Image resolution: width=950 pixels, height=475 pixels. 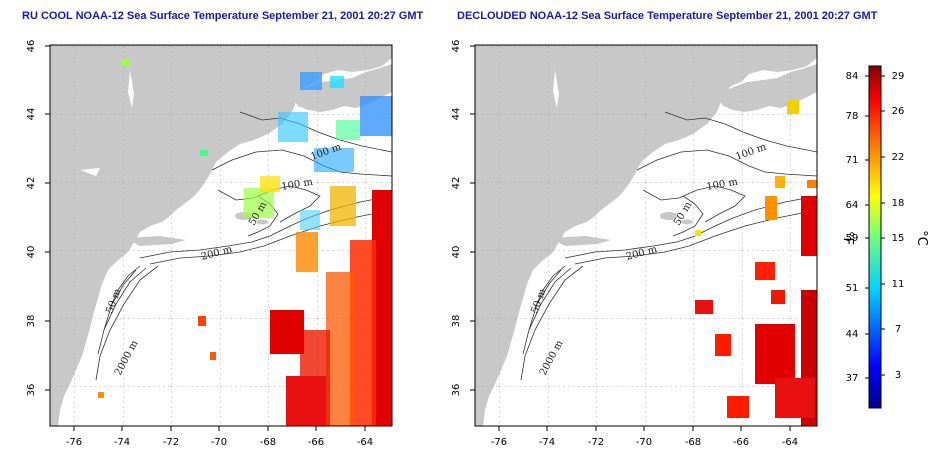 What do you see at coordinates (852, 227) in the screenshot?
I see `fahrenheit-ticks: 84 78 71 64 59 51 44 37` at bounding box center [852, 227].